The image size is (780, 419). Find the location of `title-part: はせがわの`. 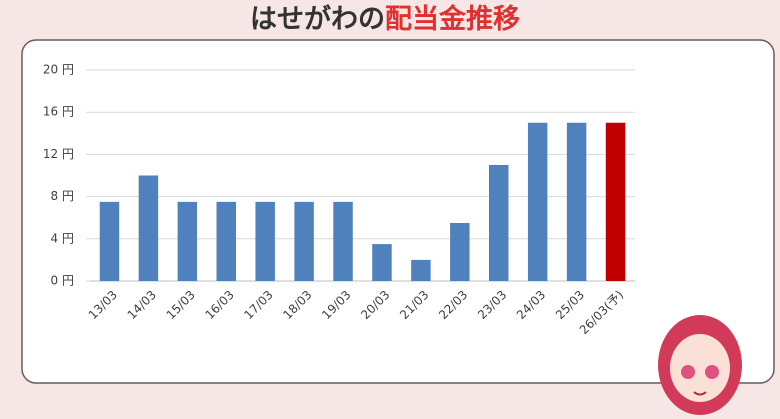

title-part: はせがわの is located at coordinates (317, 19).